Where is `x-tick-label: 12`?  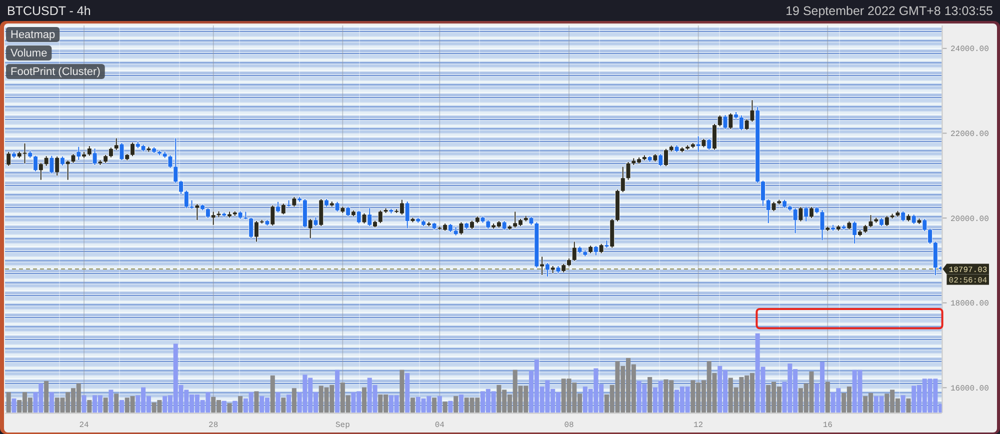 x-tick-label: 12 is located at coordinates (699, 425).